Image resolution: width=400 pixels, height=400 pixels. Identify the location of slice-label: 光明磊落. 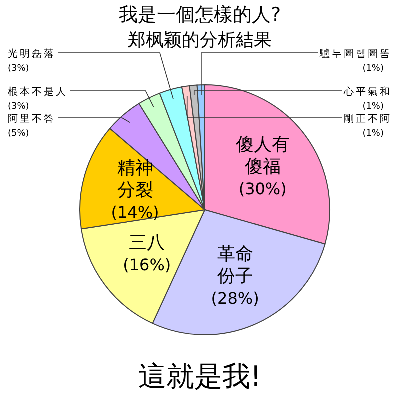
(32, 54).